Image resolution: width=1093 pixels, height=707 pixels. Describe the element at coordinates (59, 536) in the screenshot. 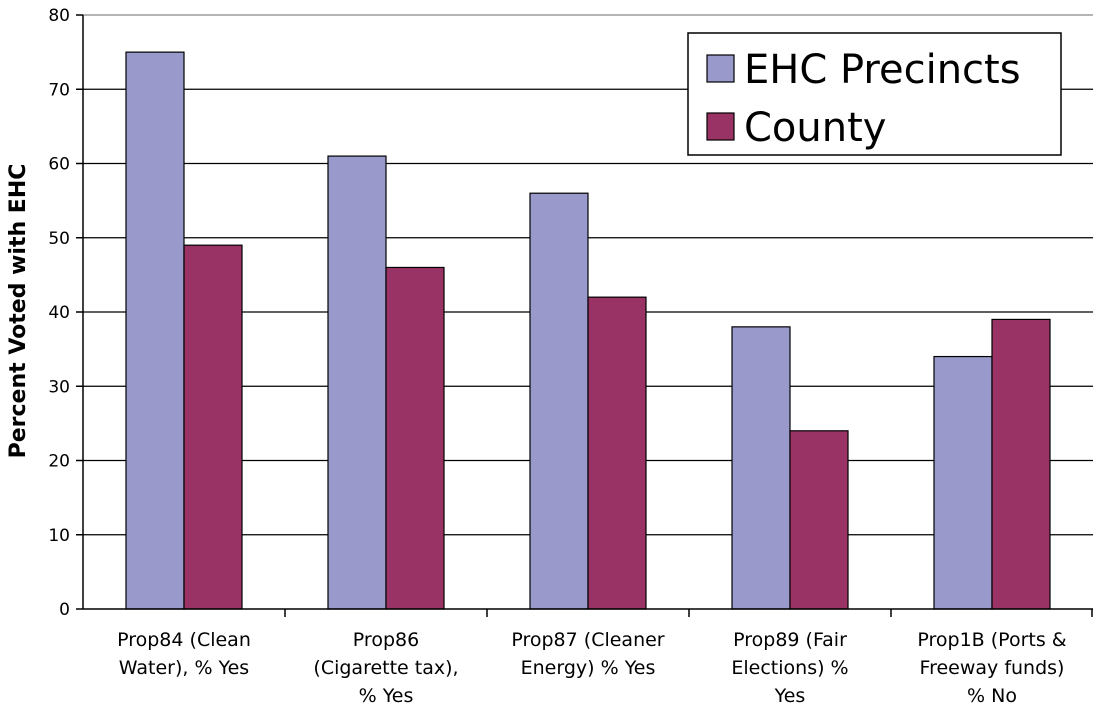

I see `y-tick-label: 10` at that location.